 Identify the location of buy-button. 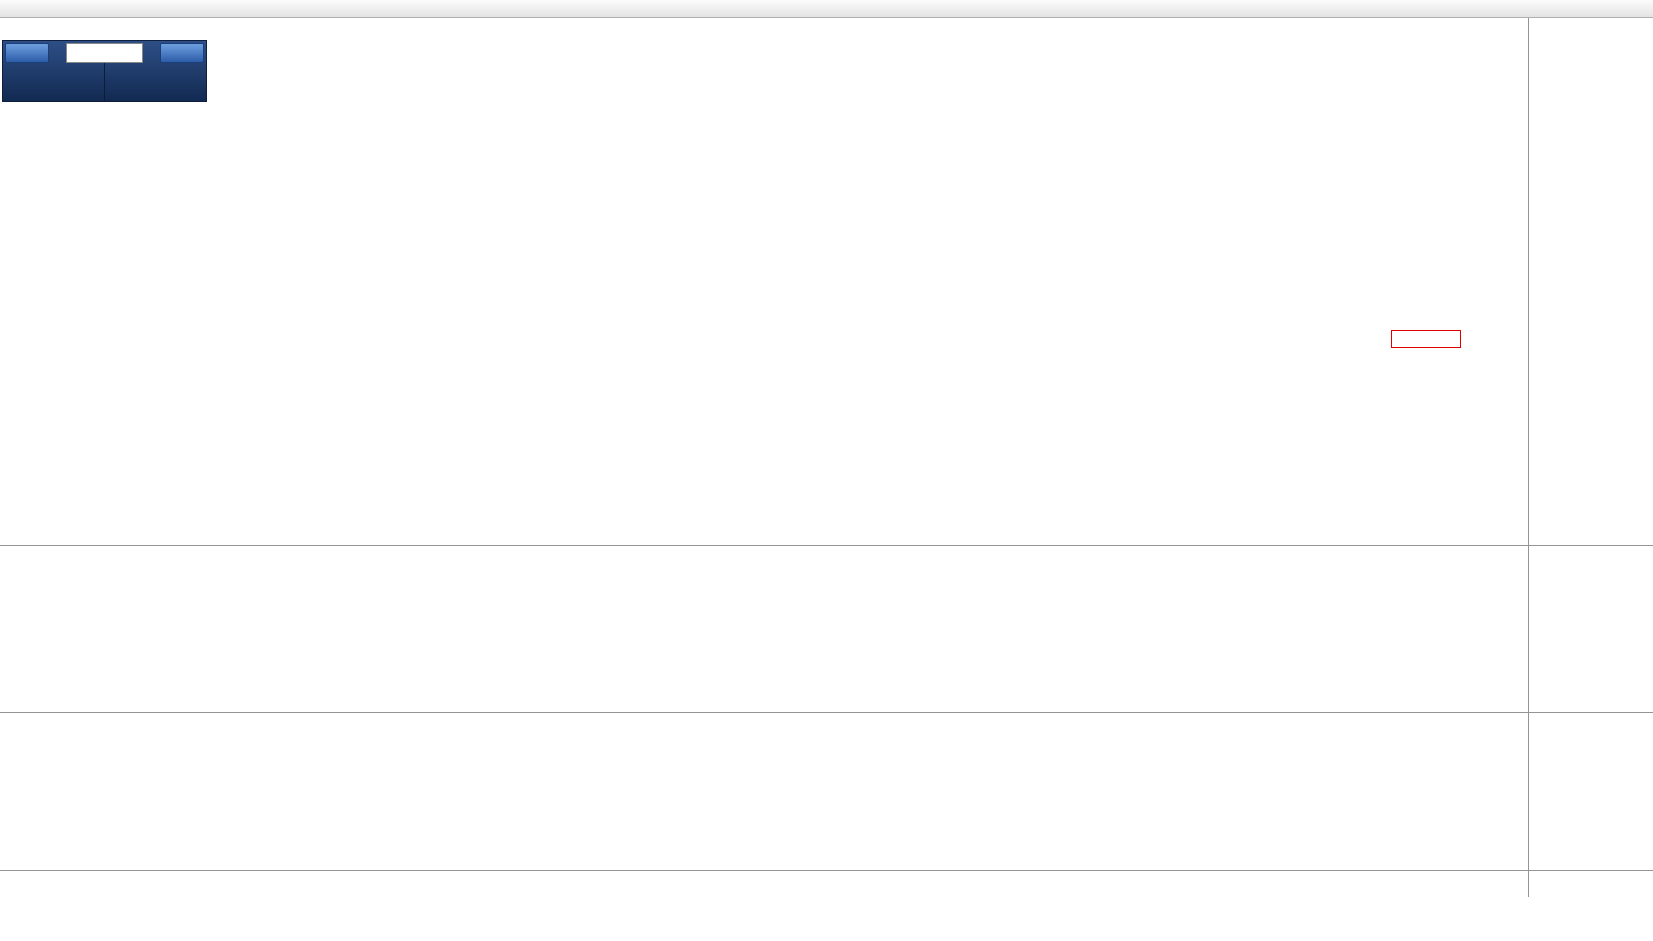
(182, 53).